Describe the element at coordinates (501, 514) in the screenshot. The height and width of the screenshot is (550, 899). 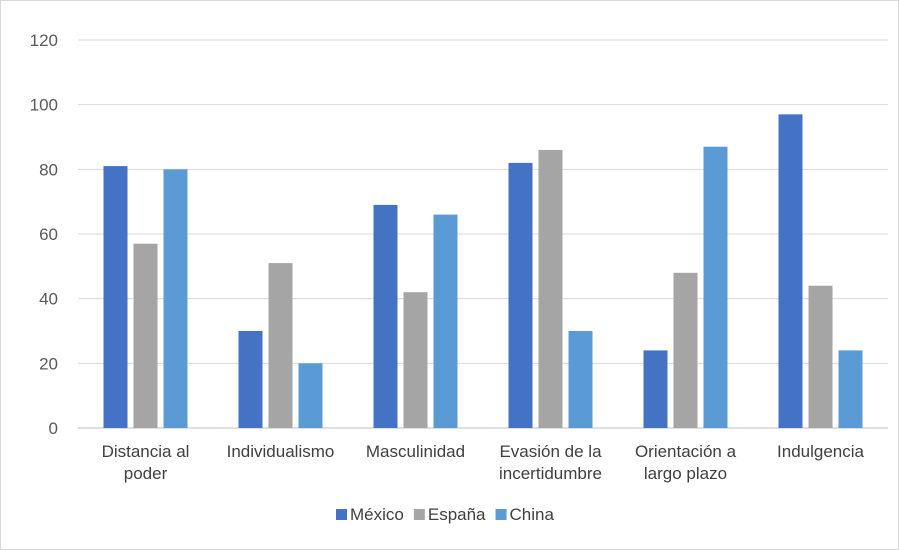
I see `legend-swatch-China` at that location.